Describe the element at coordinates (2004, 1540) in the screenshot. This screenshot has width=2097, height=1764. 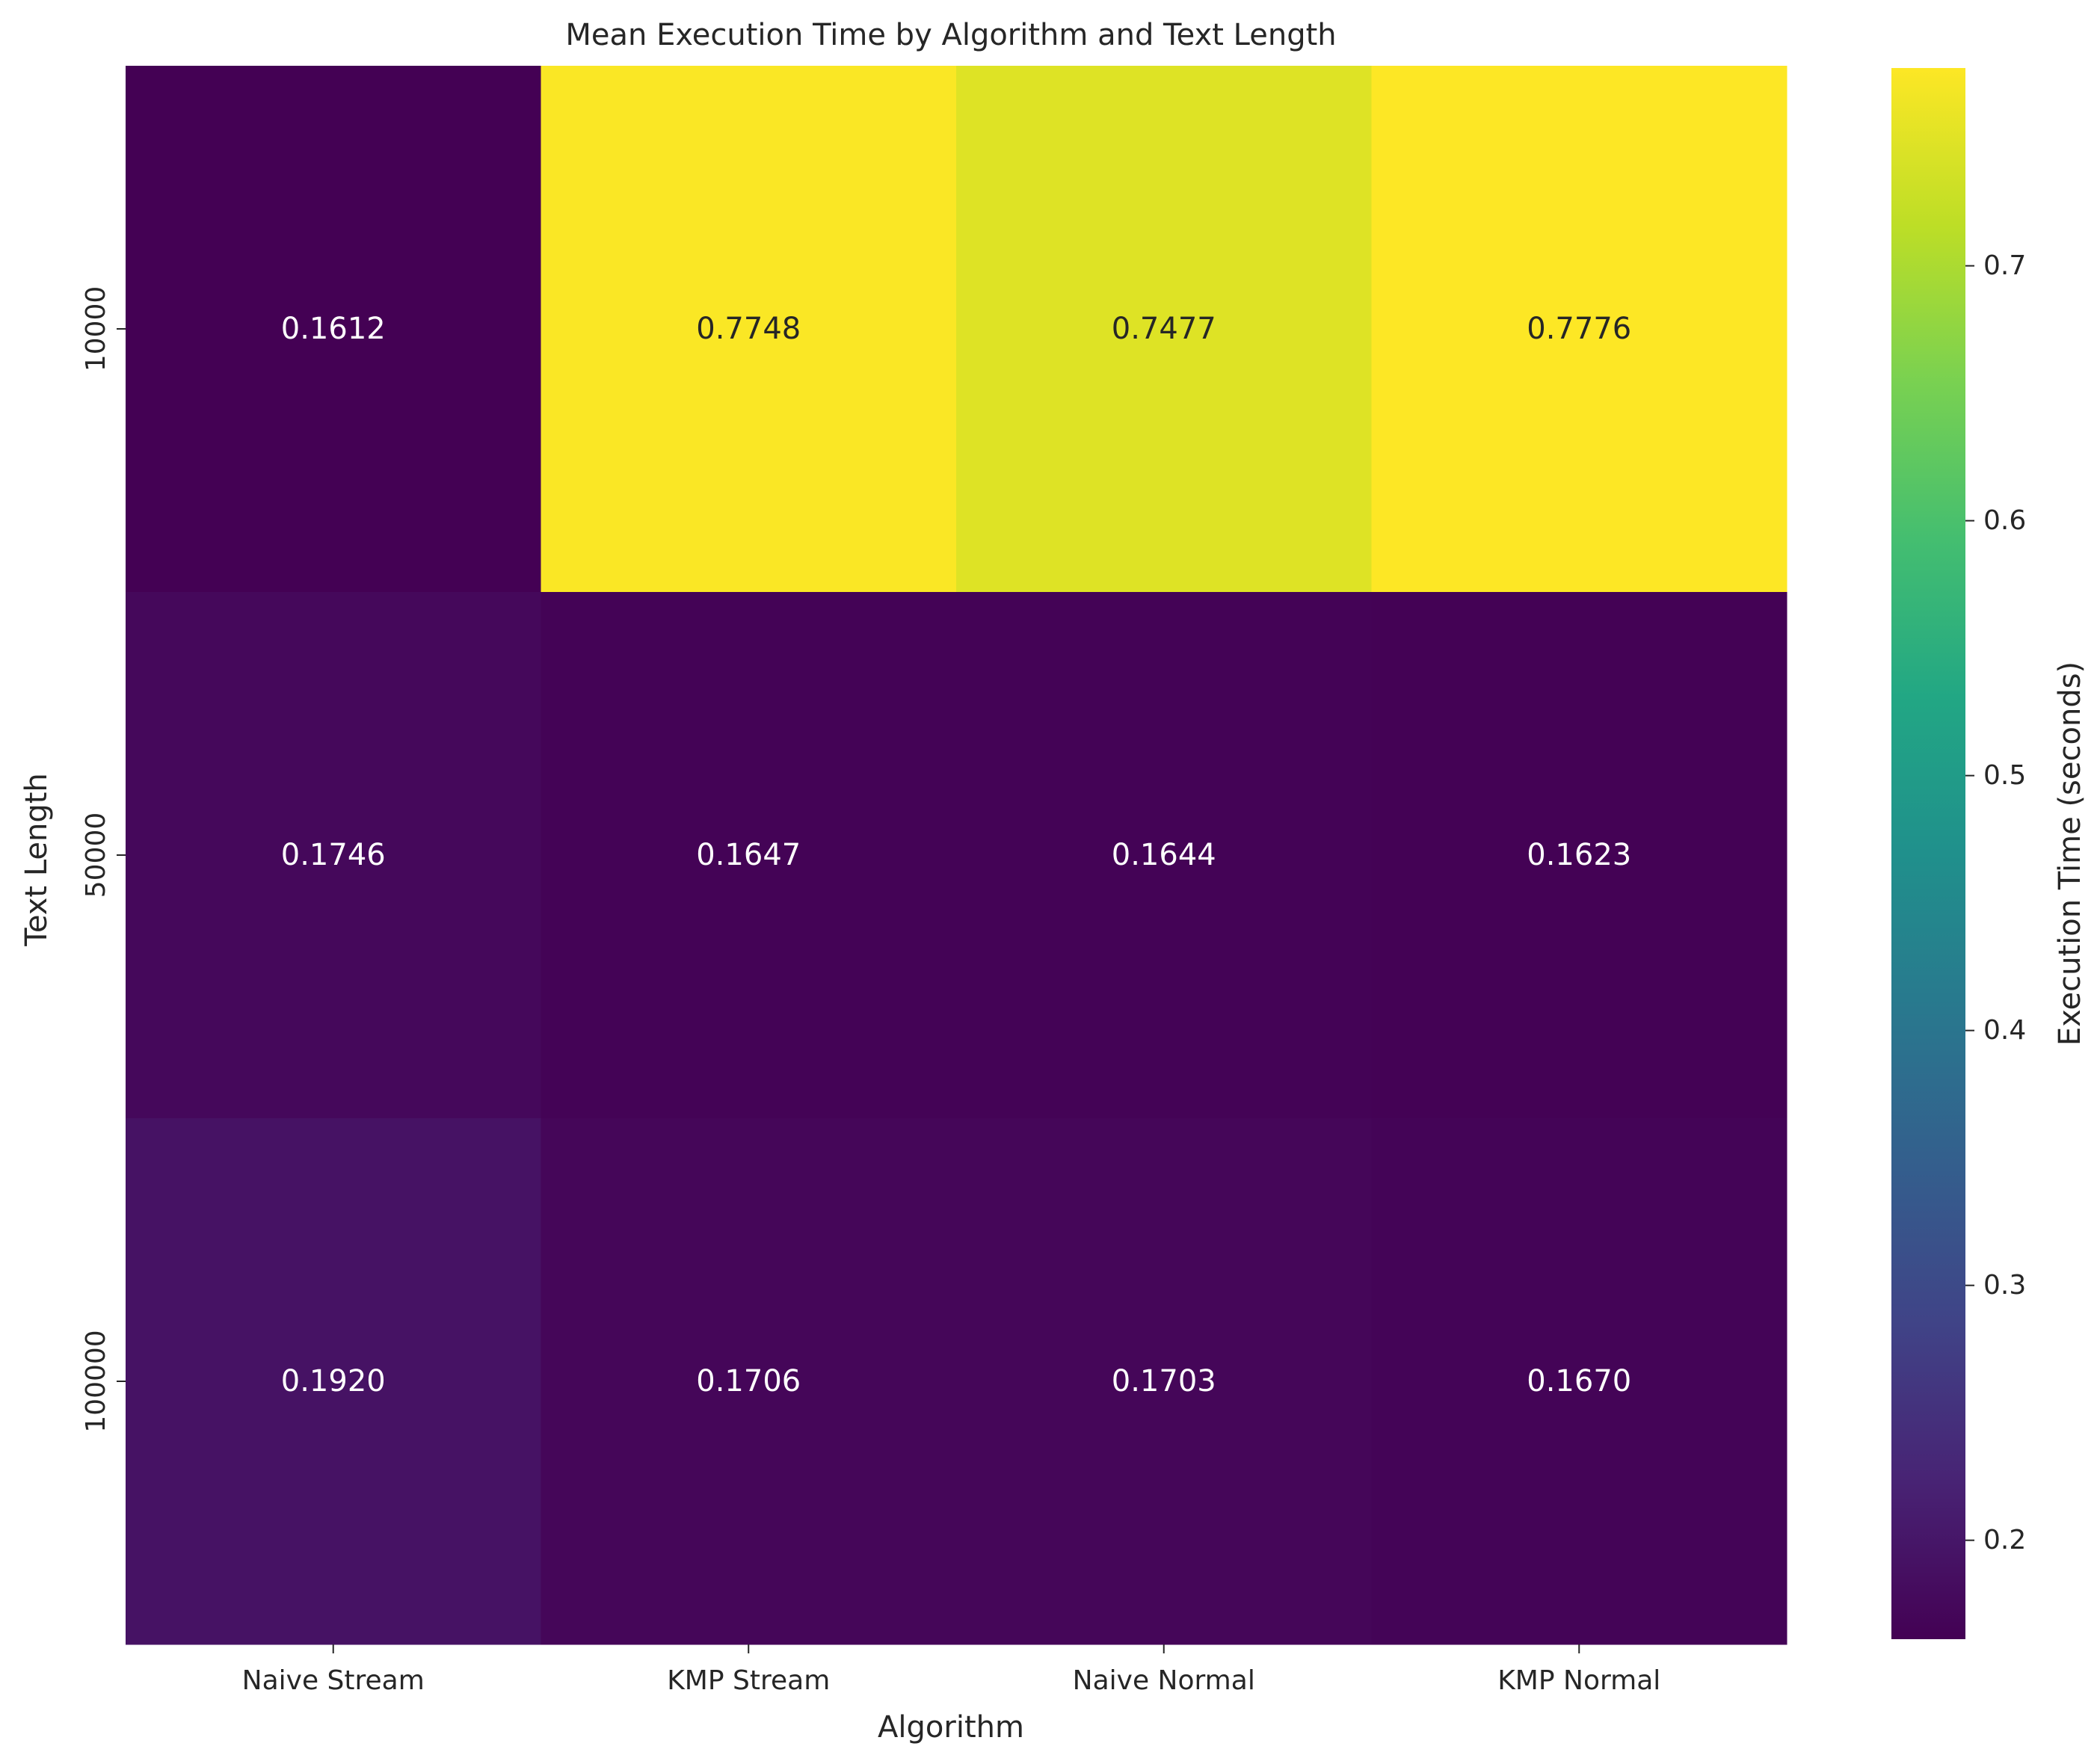
I see `colorbar-tick-label: 0.2` at that location.